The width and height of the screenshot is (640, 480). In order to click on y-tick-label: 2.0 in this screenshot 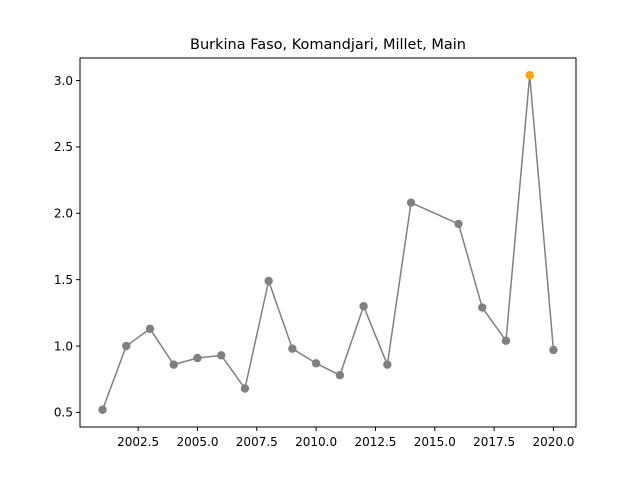, I will do `click(63, 214)`.